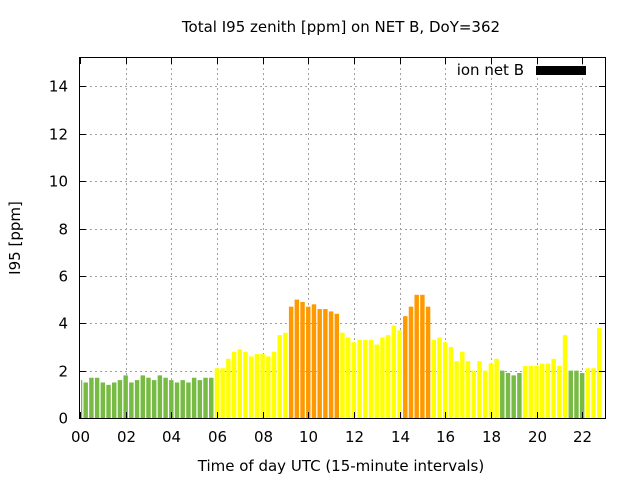 The width and height of the screenshot is (640, 480). Describe the element at coordinates (63, 372) in the screenshot. I see `y-tick-label: 2` at that location.